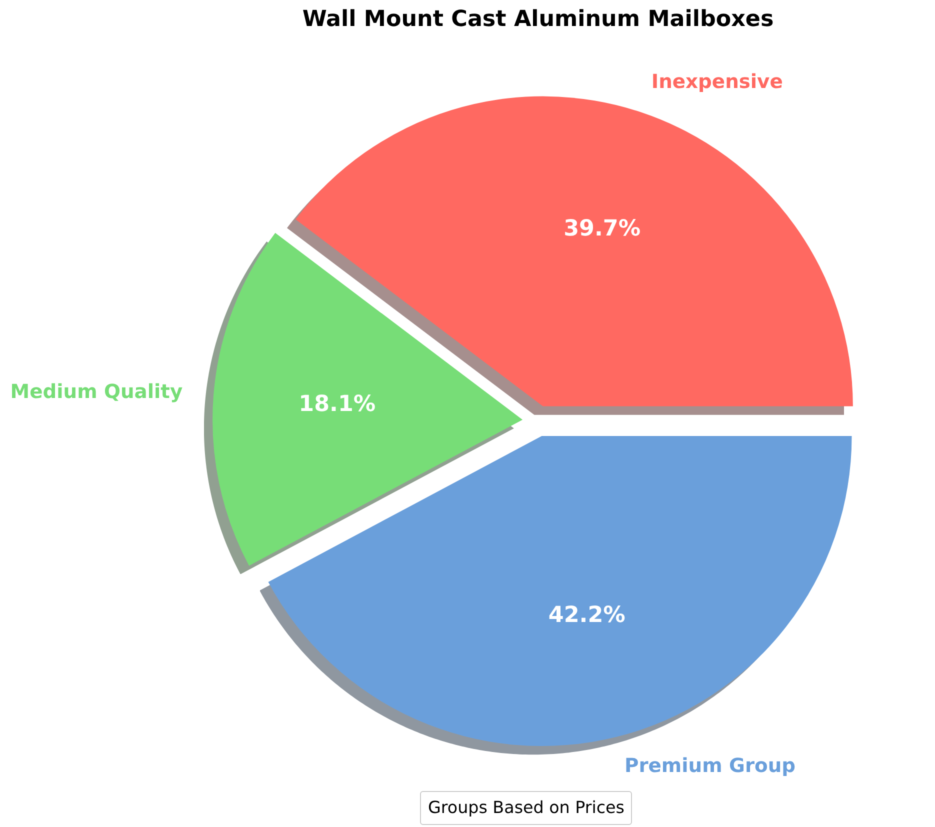 This screenshot has height=827, width=935. Describe the element at coordinates (337, 403) in the screenshot. I see `data-label: 18.1%` at that location.